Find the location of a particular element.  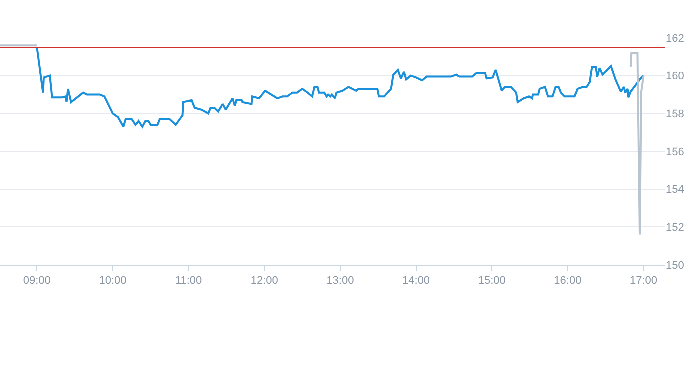

y-tick-label: 158 is located at coordinates (675, 114).